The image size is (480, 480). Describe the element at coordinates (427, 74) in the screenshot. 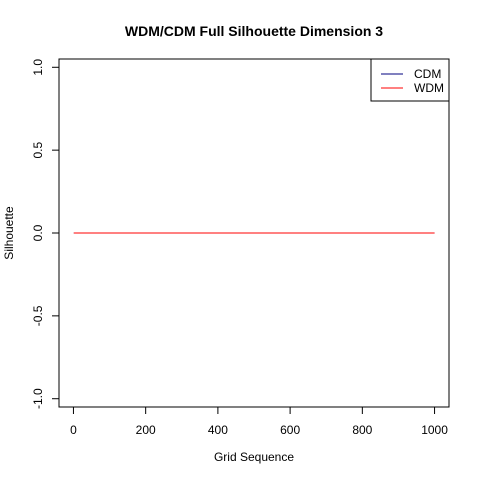

I see `legend-label-cdm: CDM` at that location.